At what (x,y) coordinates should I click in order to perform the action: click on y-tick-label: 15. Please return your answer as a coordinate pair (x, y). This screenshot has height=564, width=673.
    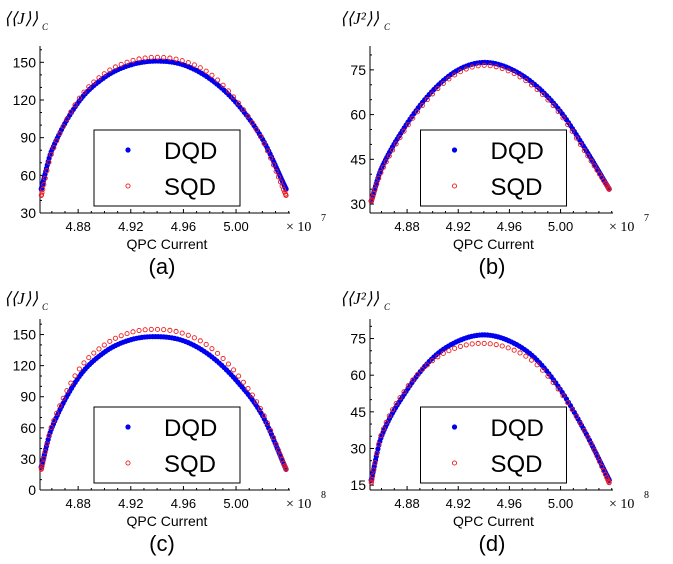
    Looking at the image, I should click on (358, 485).